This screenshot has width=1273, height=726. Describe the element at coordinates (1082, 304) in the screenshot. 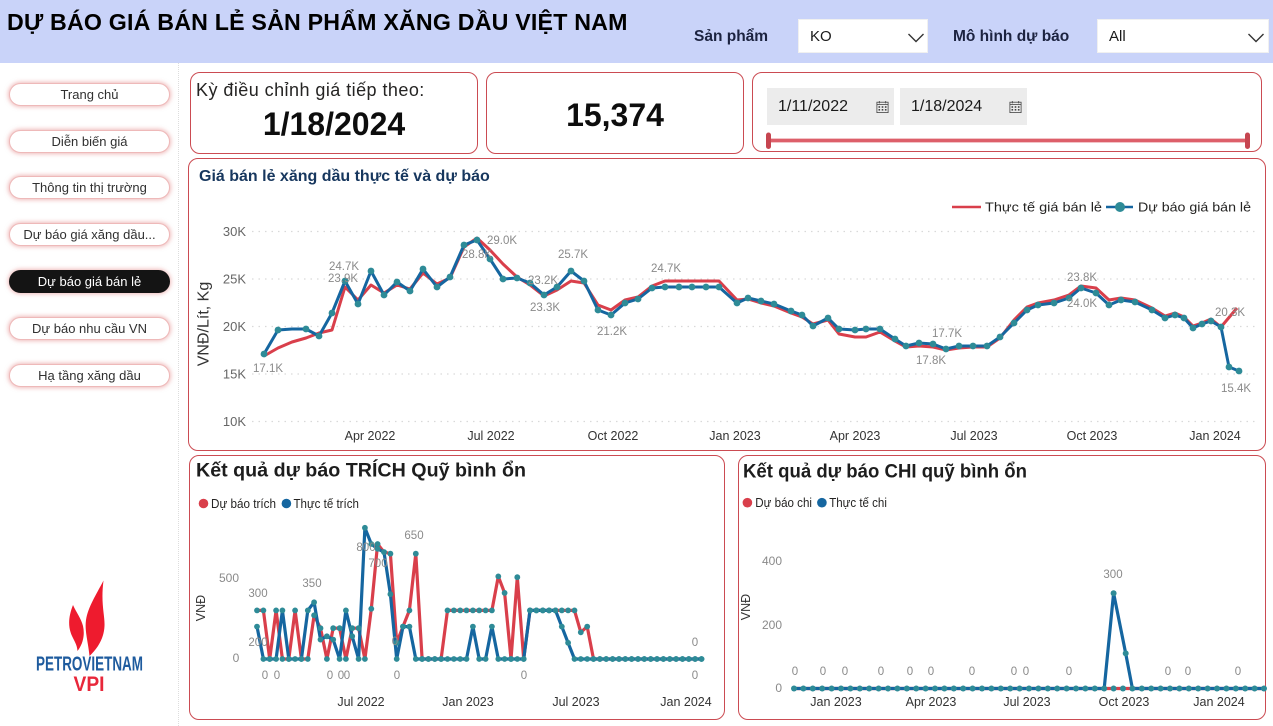

I see `svg-text: 24.0K` at that location.